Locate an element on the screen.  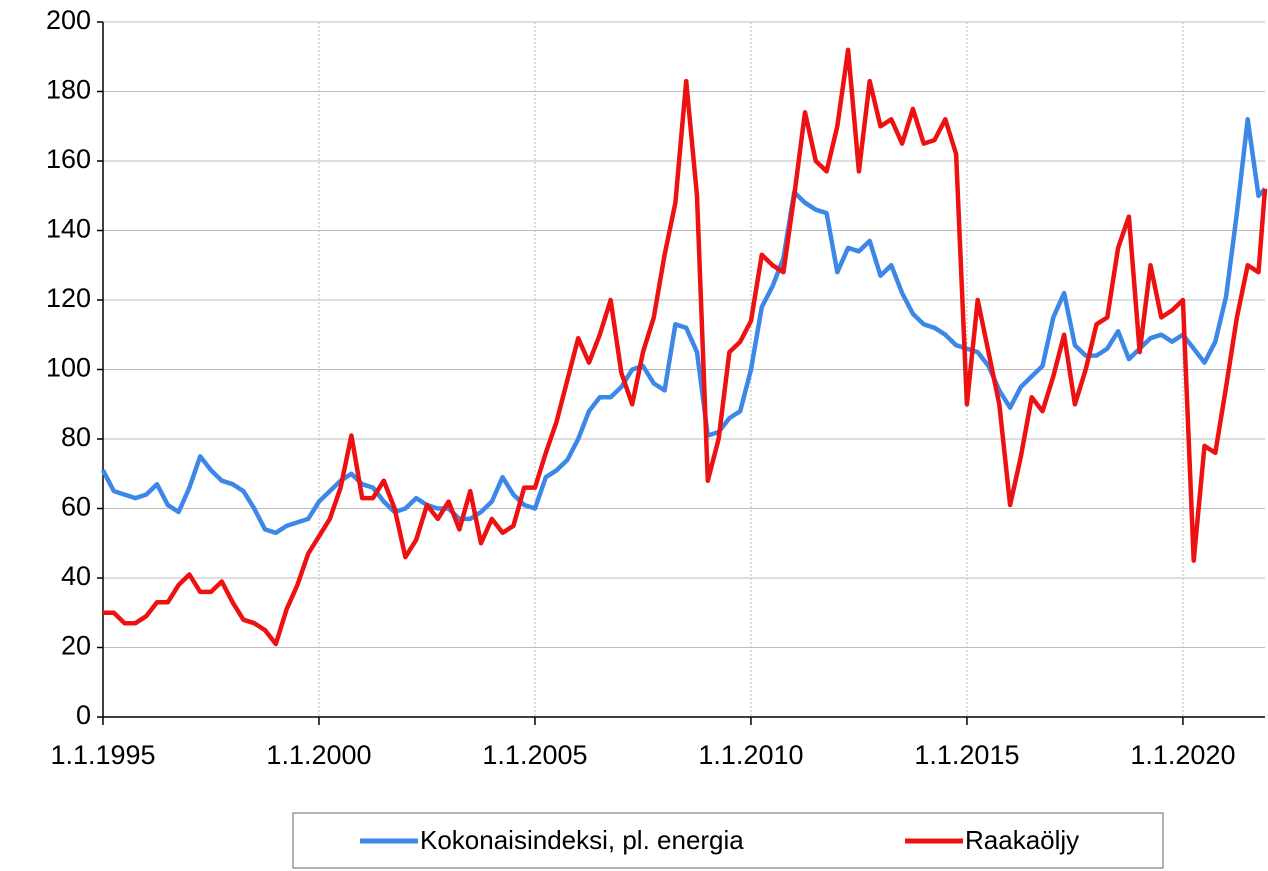
x-tick-label: 1.1.2010 is located at coordinates (750, 755).